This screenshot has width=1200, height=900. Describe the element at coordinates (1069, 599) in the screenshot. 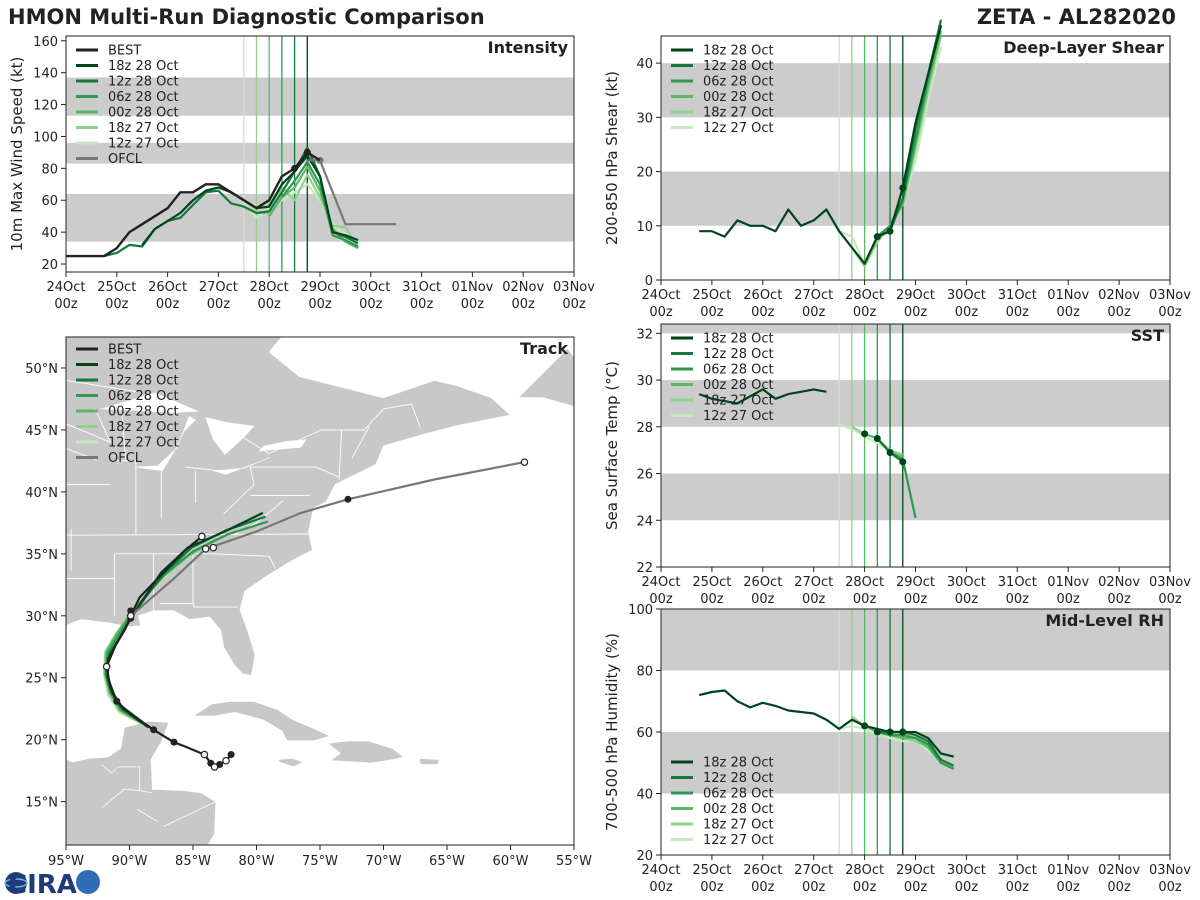

I see `sst-xtick-sub-8: 00z` at that location.